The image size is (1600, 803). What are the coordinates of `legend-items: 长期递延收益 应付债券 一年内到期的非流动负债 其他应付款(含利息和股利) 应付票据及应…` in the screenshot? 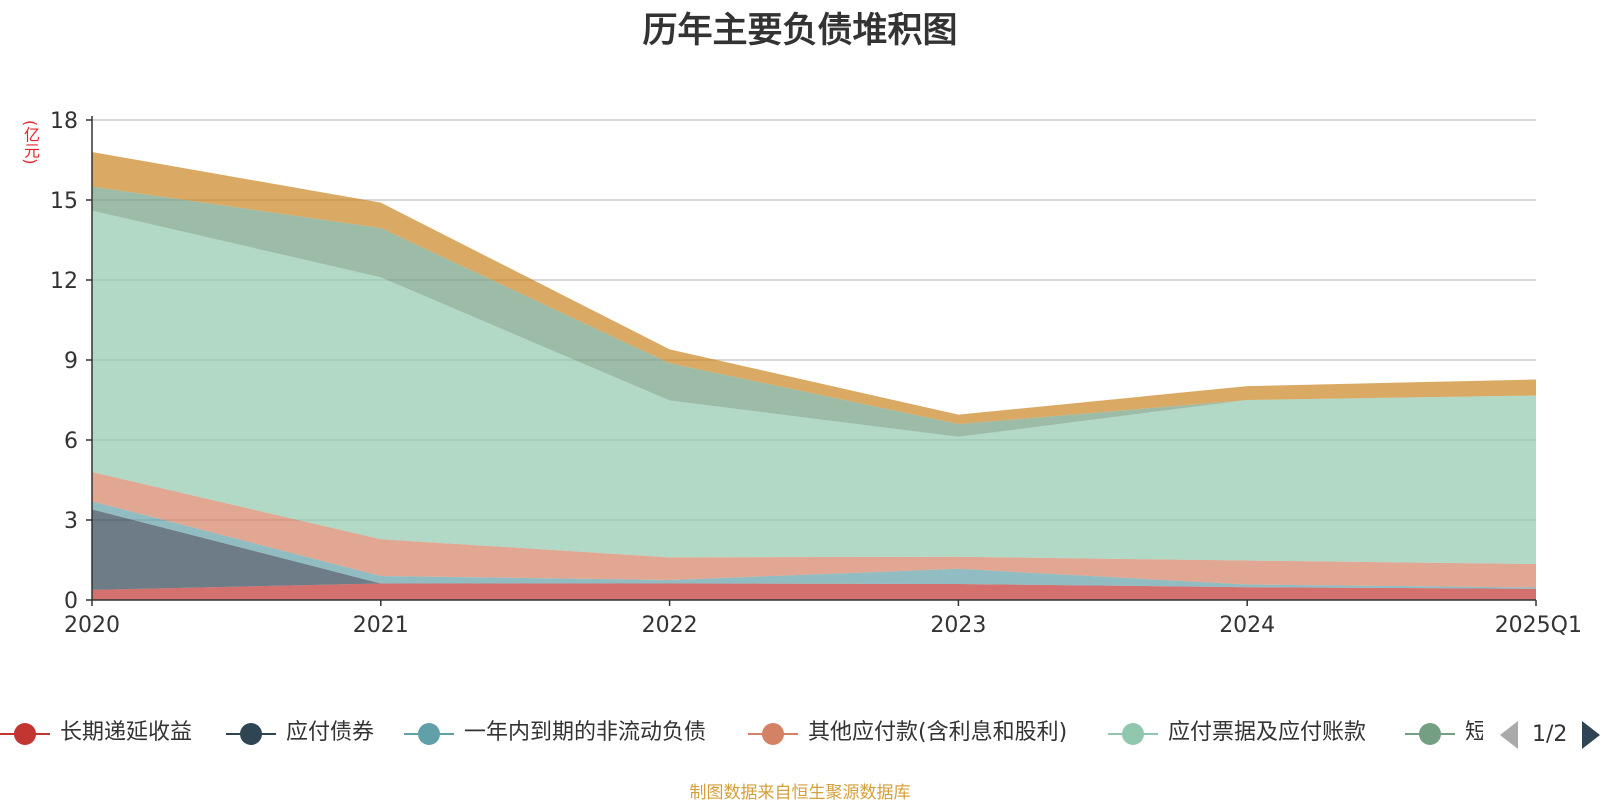 It's located at (741, 734).